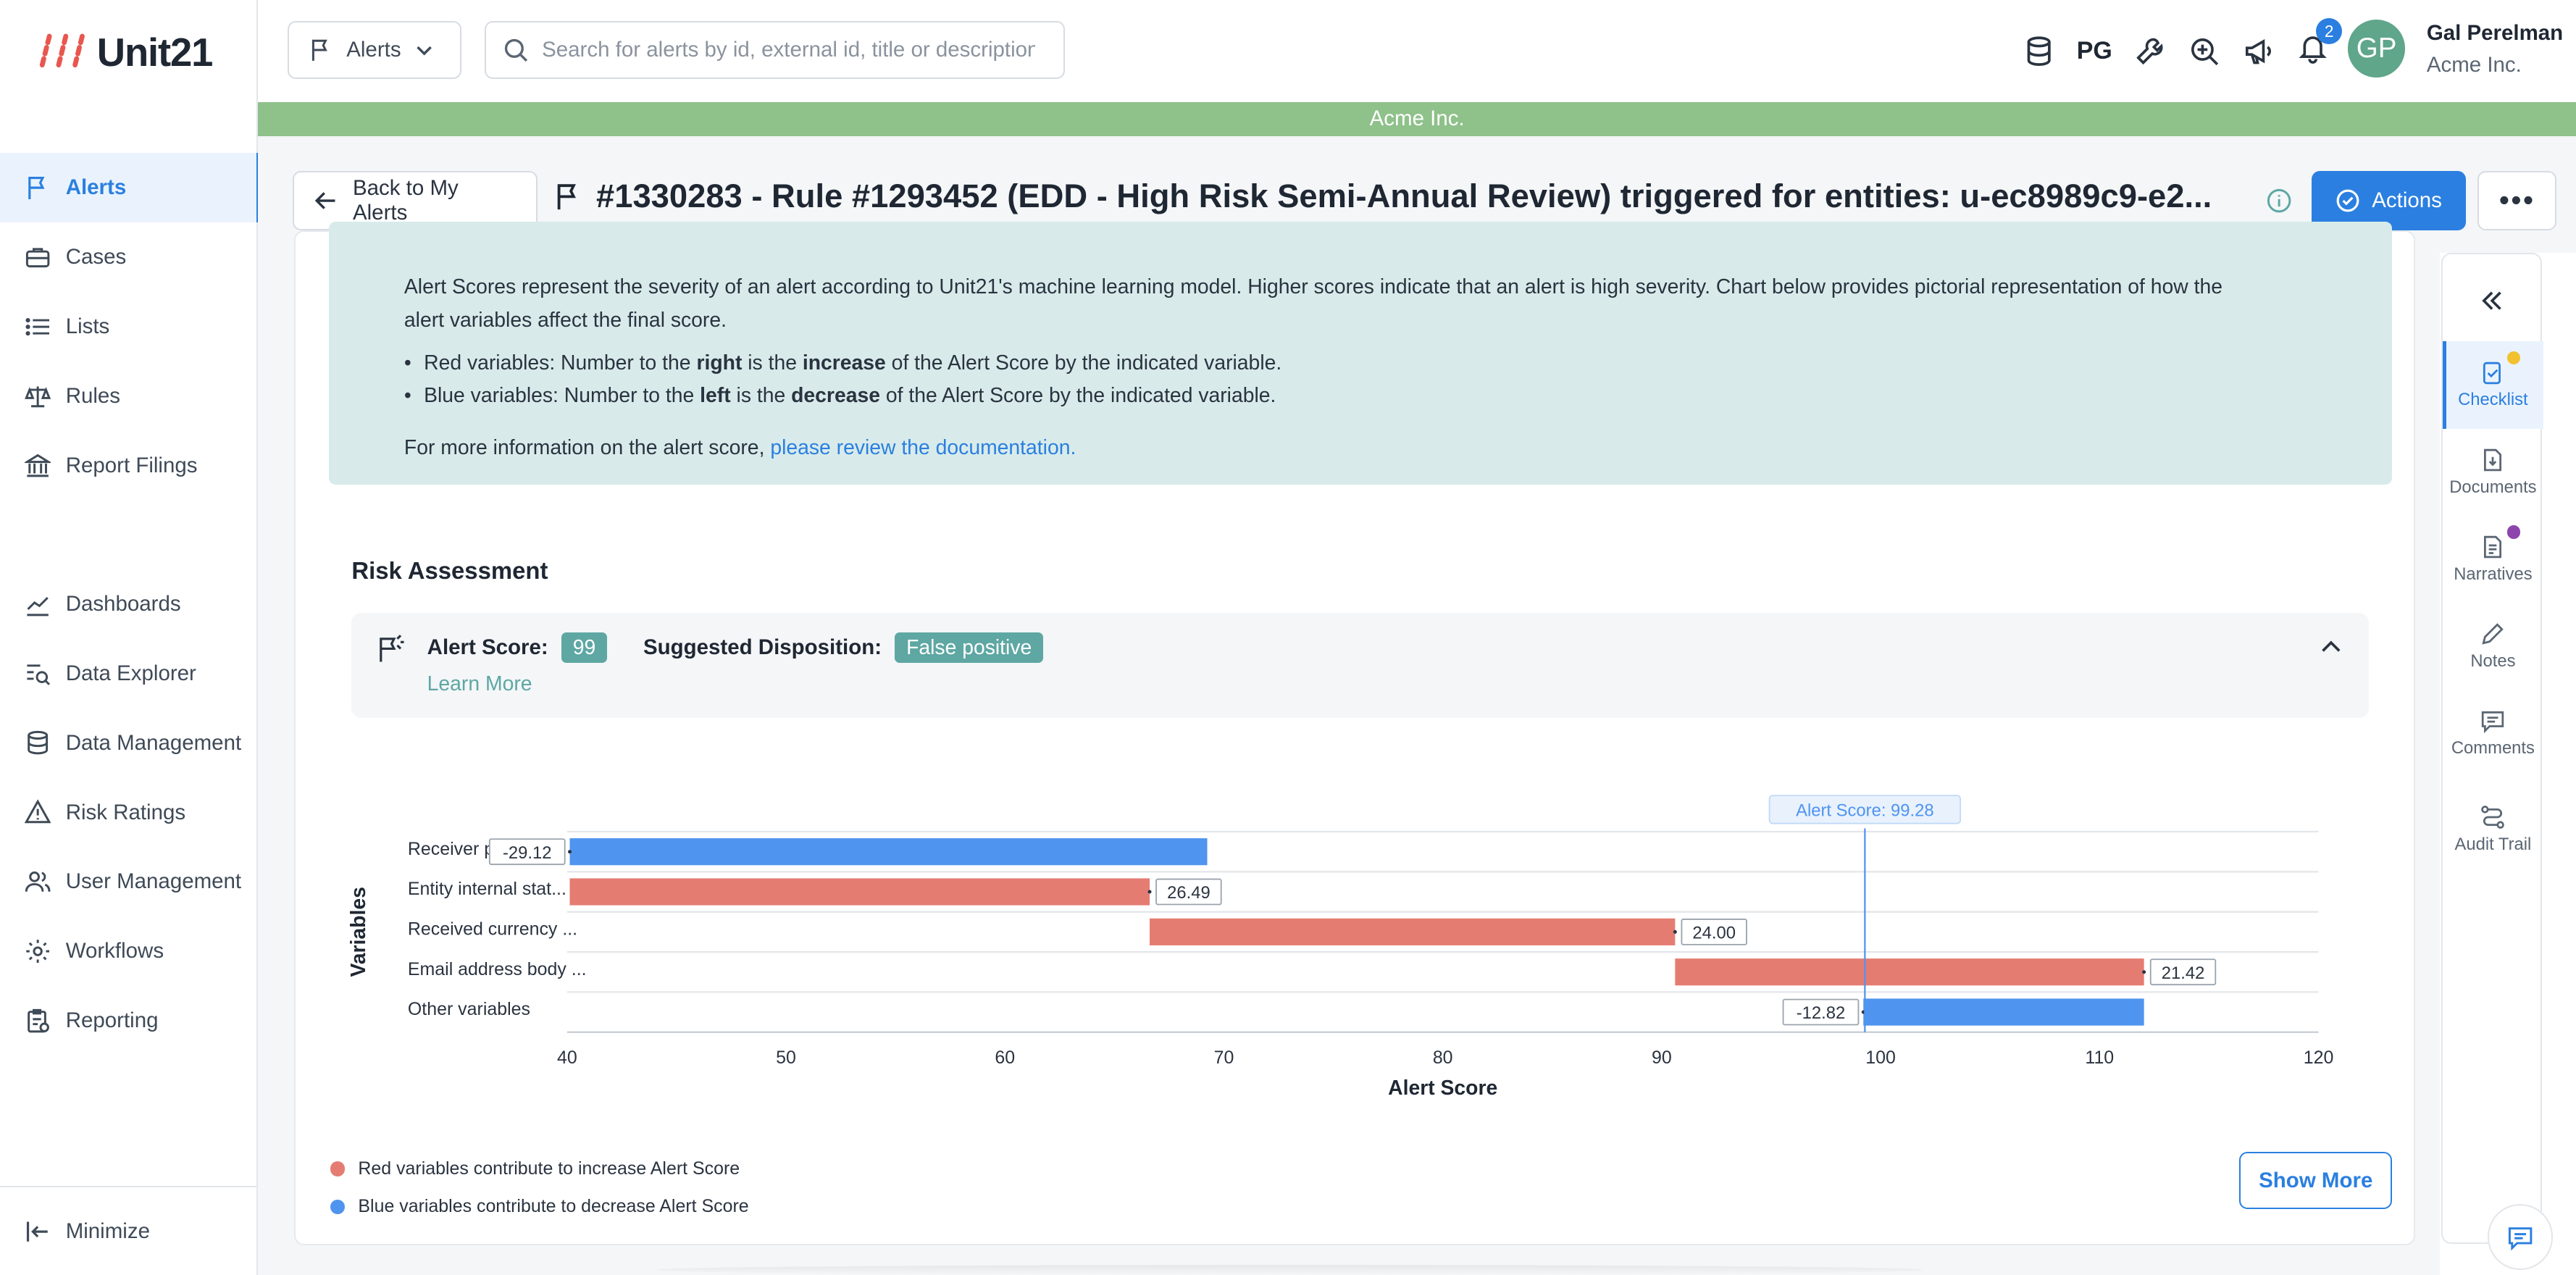 This screenshot has width=2576, height=1275. What do you see at coordinates (2495, 49) in the screenshot?
I see `user-menu: Gal Perelman Acme Inc.` at bounding box center [2495, 49].